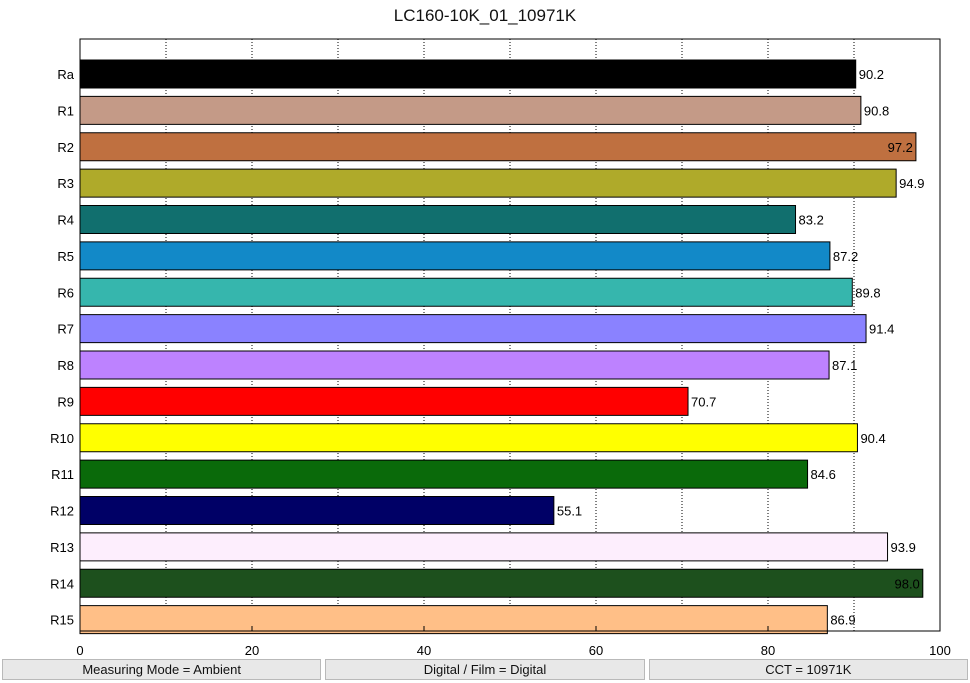  What do you see at coordinates (438, 219) in the screenshot?
I see `bar-r4` at bounding box center [438, 219].